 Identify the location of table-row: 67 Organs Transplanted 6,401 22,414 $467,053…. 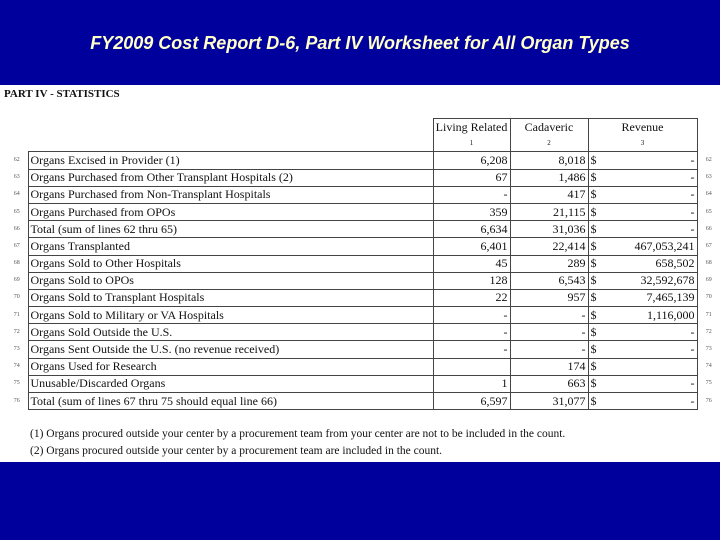
(363, 246).